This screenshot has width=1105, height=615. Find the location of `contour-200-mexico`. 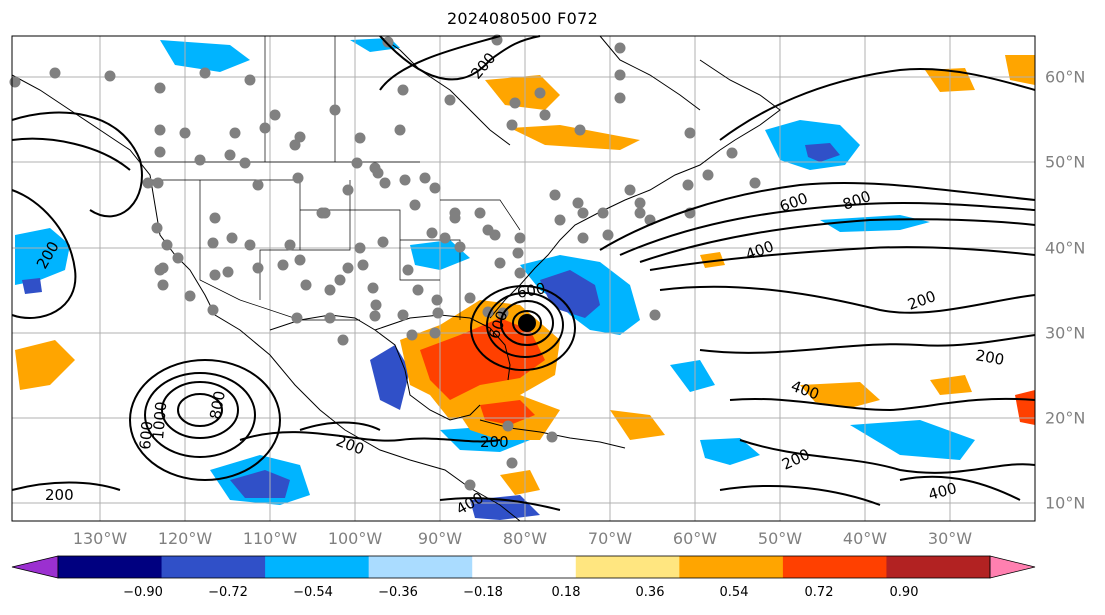

contour-200-mexico is located at coordinates (370, 437).